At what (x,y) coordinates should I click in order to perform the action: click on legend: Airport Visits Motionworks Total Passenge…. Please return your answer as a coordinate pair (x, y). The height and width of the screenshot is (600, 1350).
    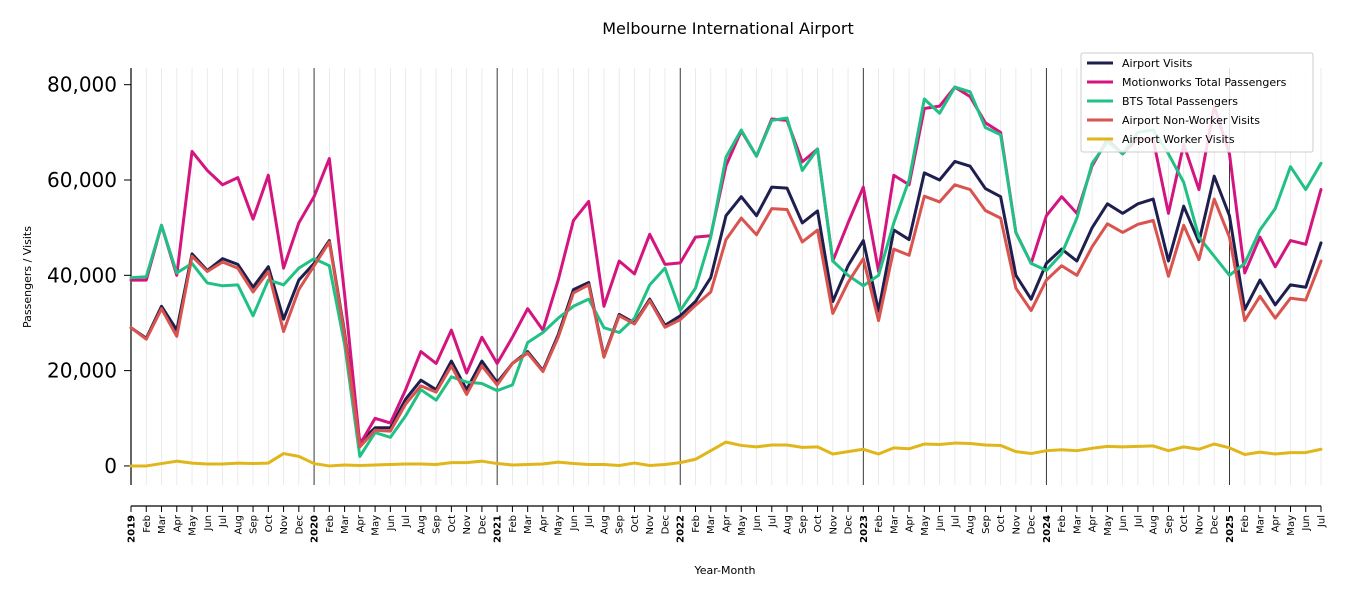
    Looking at the image, I should click on (1197, 102).